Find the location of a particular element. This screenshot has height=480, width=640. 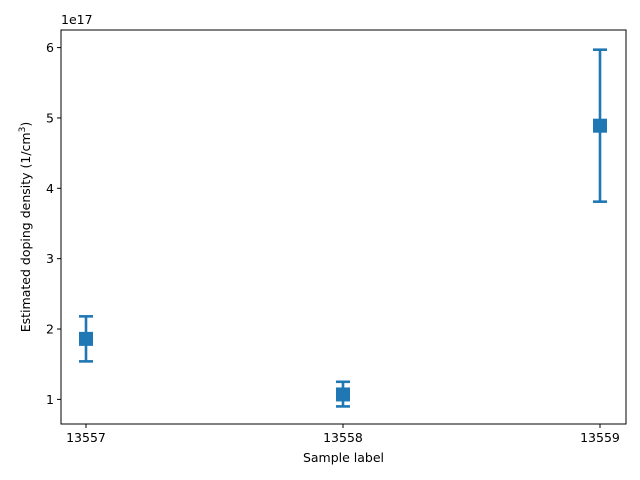

x-ticks: 13557 13558 13559 is located at coordinates (343, 434).